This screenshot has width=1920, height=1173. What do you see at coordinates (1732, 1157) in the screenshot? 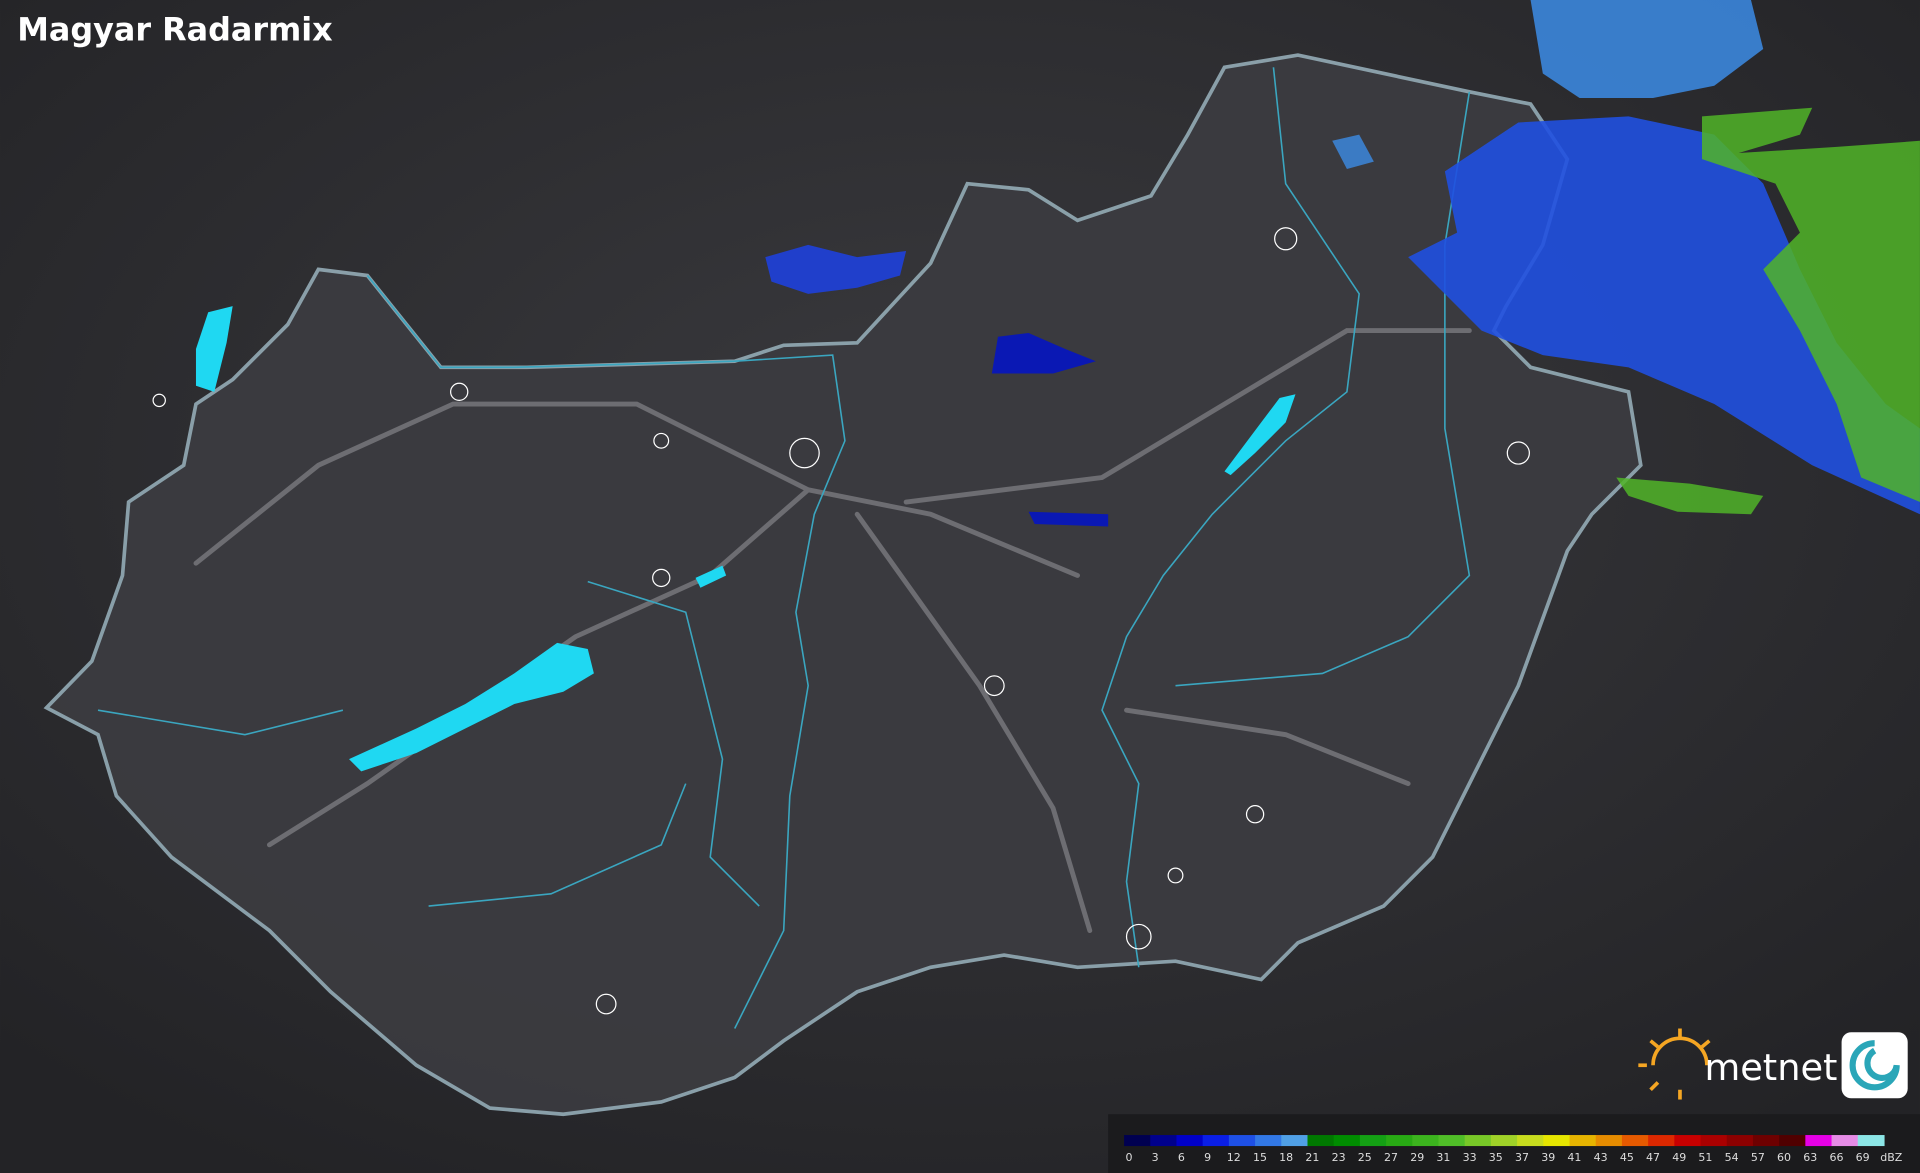
I see `legend-label: 54` at bounding box center [1732, 1157].